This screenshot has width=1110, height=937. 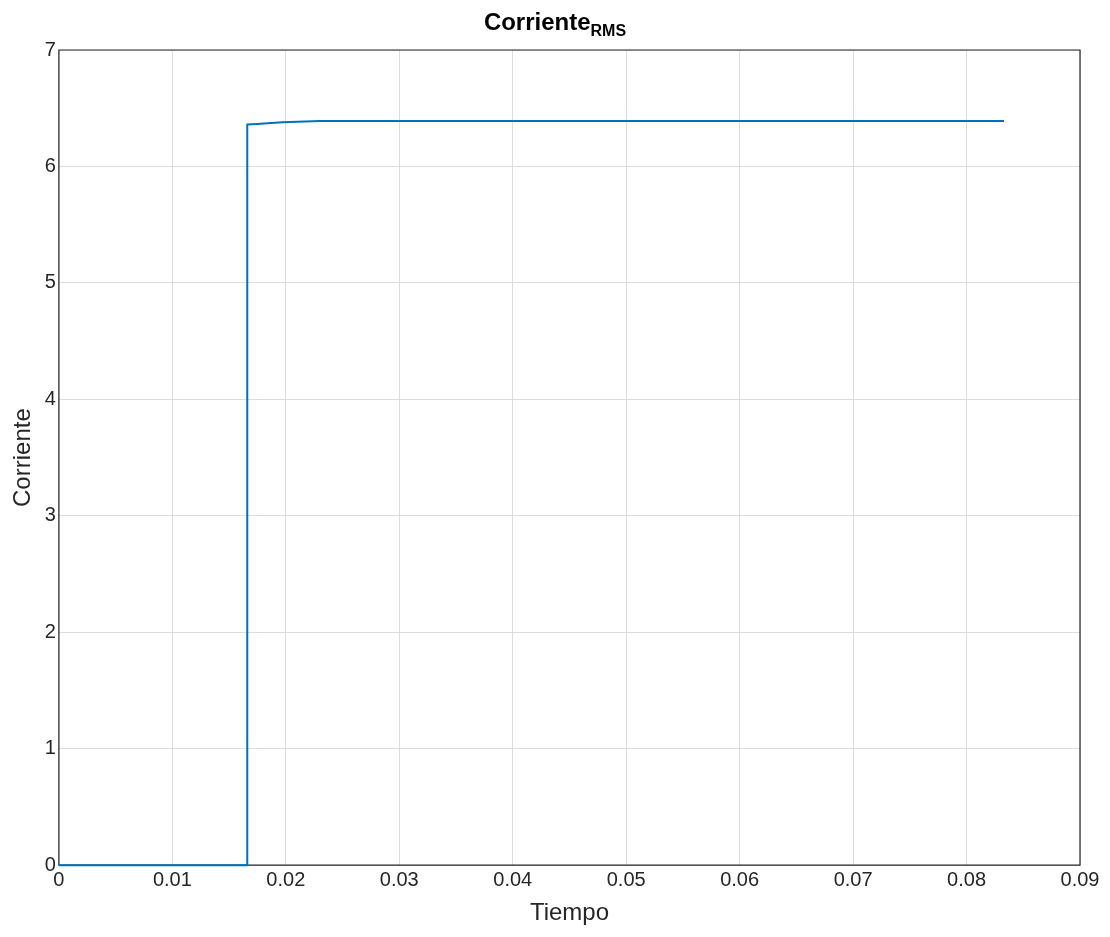 I want to click on x-tick-label: 0.06, so click(x=740, y=878).